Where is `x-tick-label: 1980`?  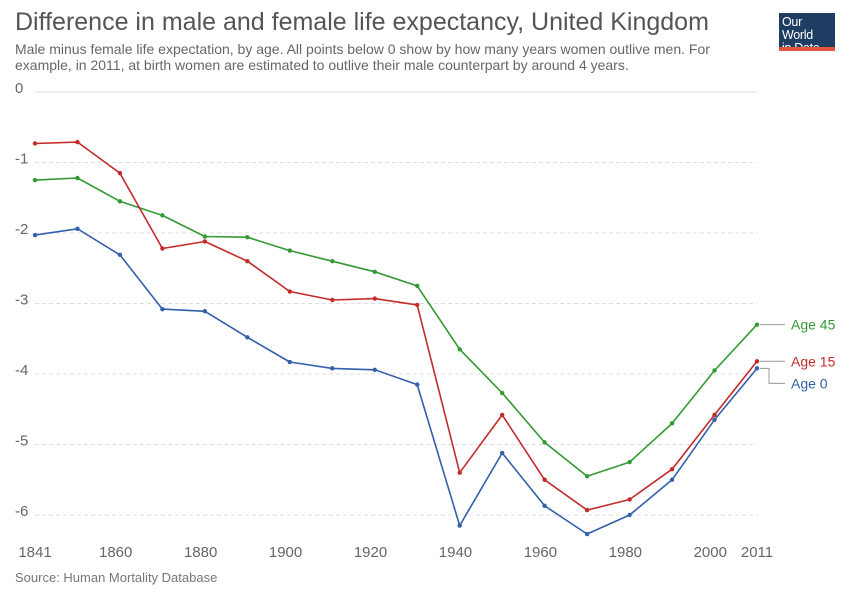
x-tick-label: 1980 is located at coordinates (625, 552).